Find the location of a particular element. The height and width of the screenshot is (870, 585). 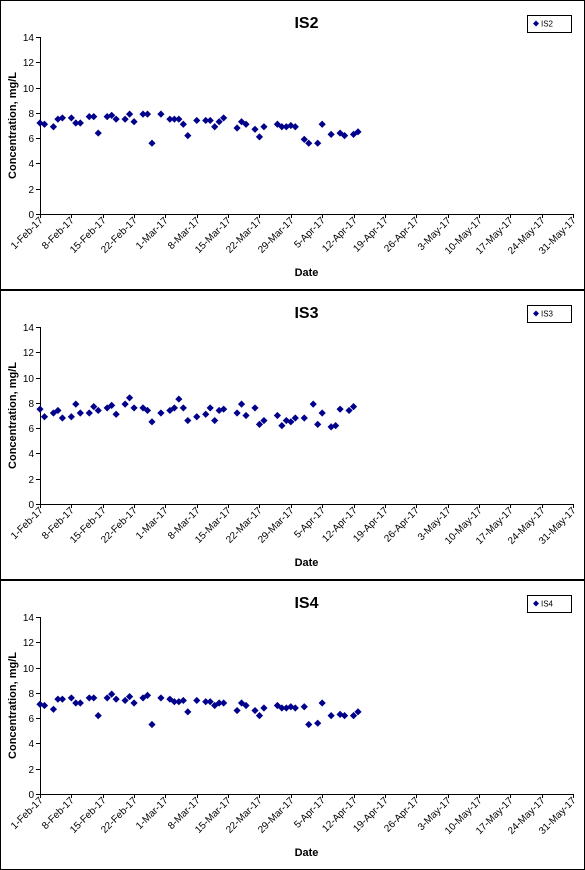

legend: IS2 is located at coordinates (549, 24).